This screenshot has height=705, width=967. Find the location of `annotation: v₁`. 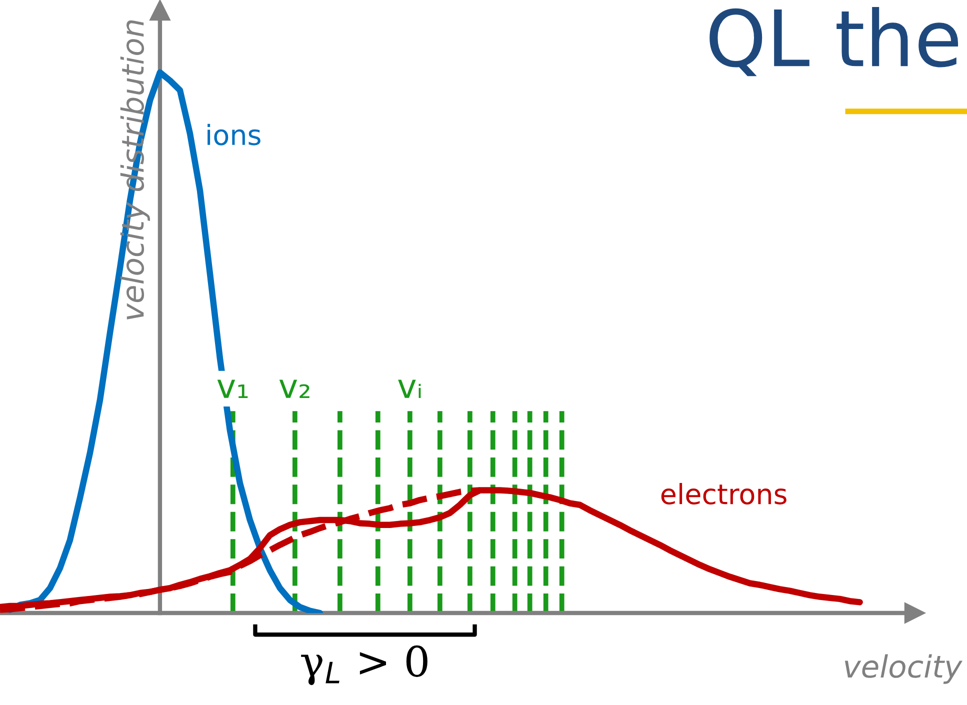

annotation: v₁ is located at coordinates (232, 389).